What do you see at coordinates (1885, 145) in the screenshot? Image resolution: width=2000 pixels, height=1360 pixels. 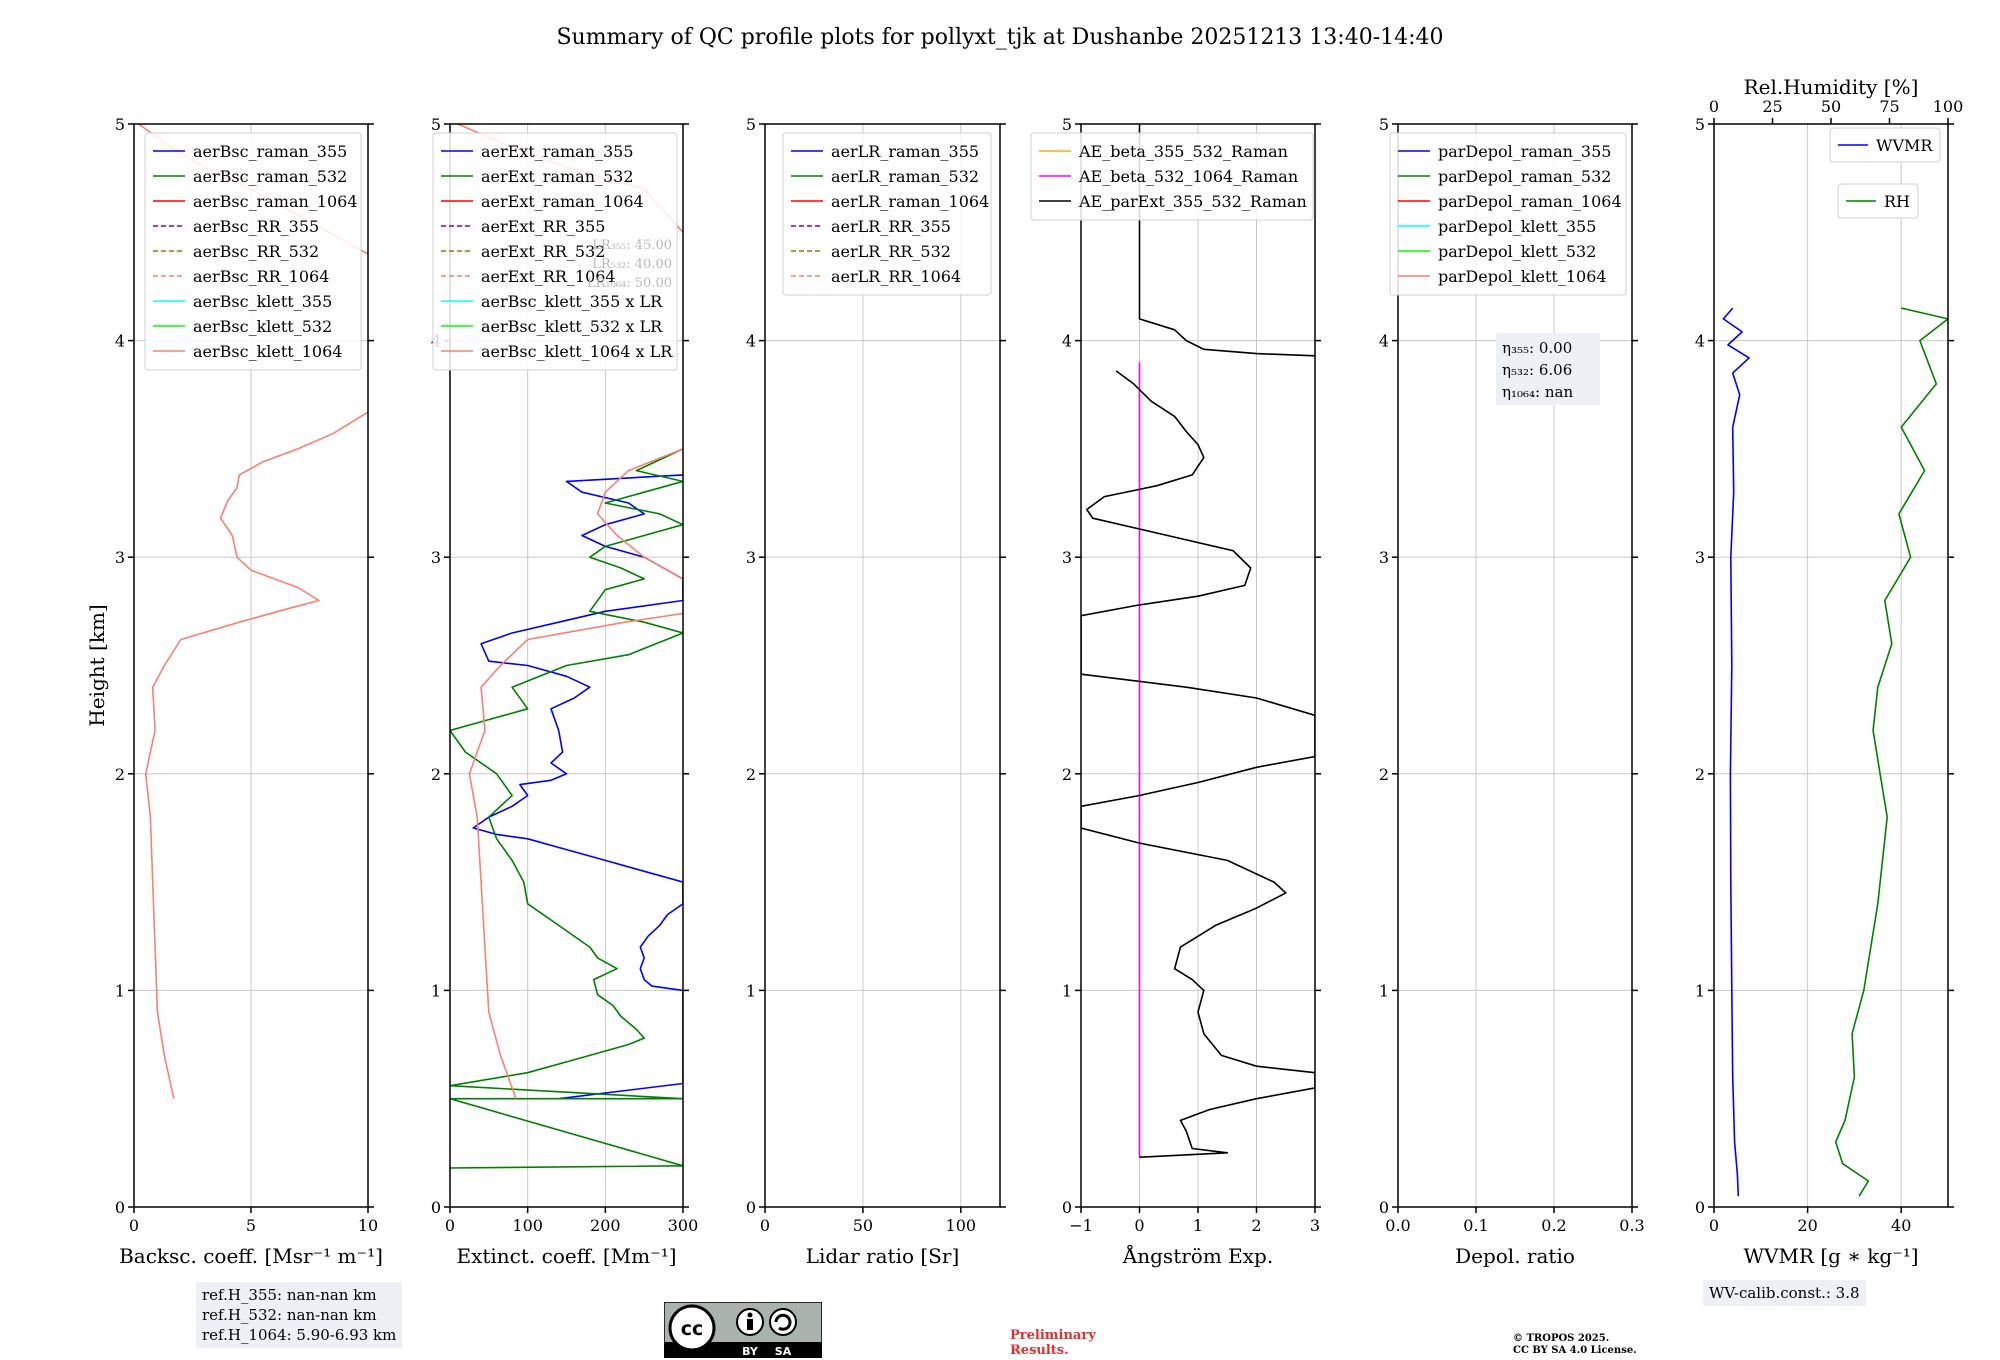 I see `legend-wvmr: WVMR` at bounding box center [1885, 145].